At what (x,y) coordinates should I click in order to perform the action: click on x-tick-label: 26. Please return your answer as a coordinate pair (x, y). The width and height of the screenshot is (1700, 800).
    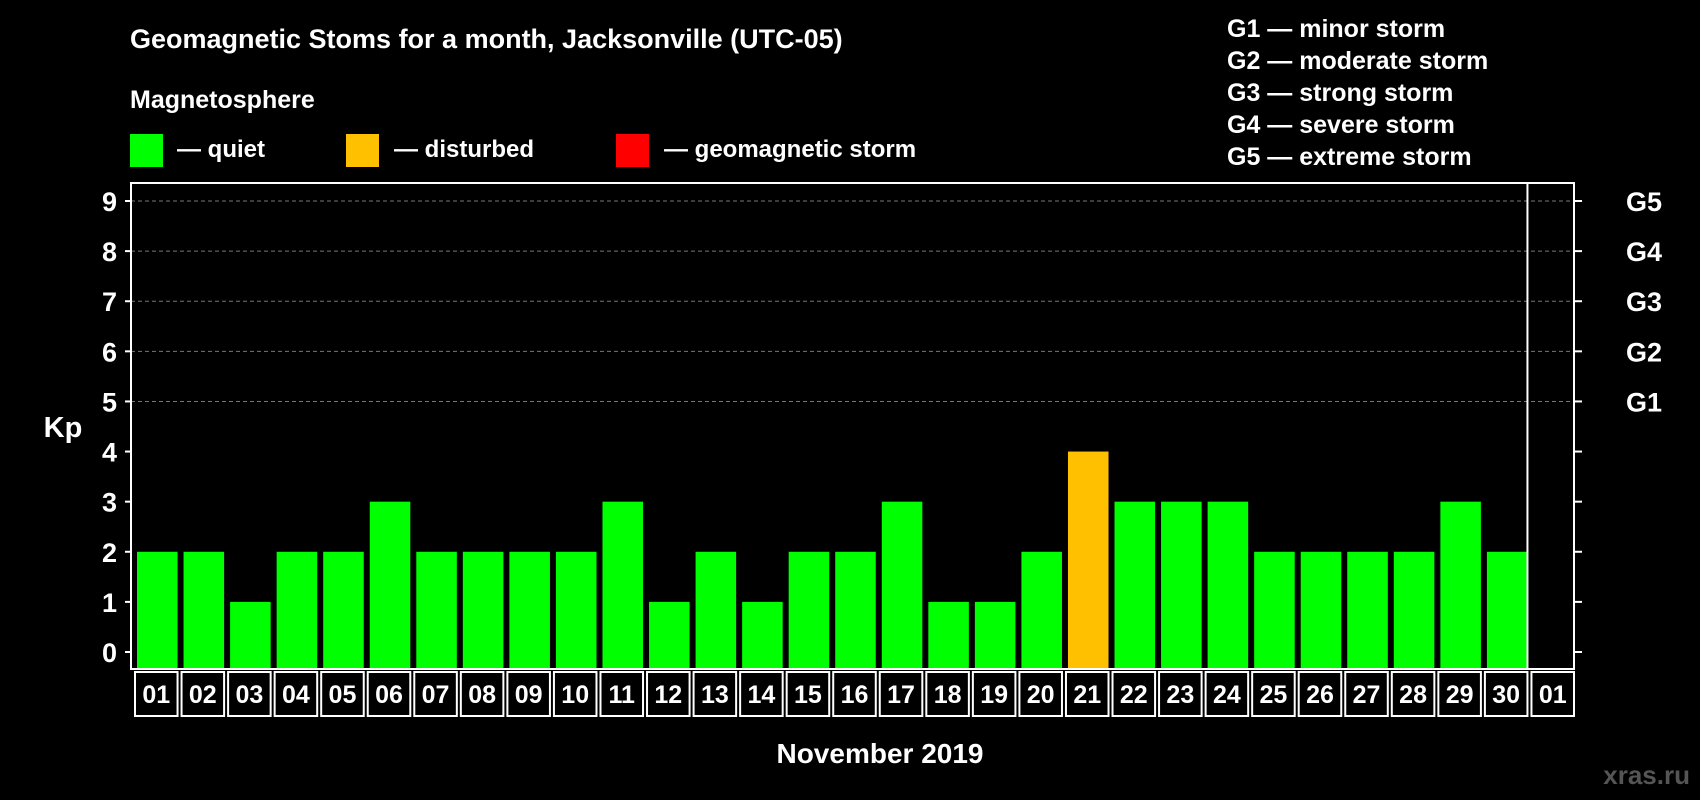
    Looking at the image, I should click on (1320, 695).